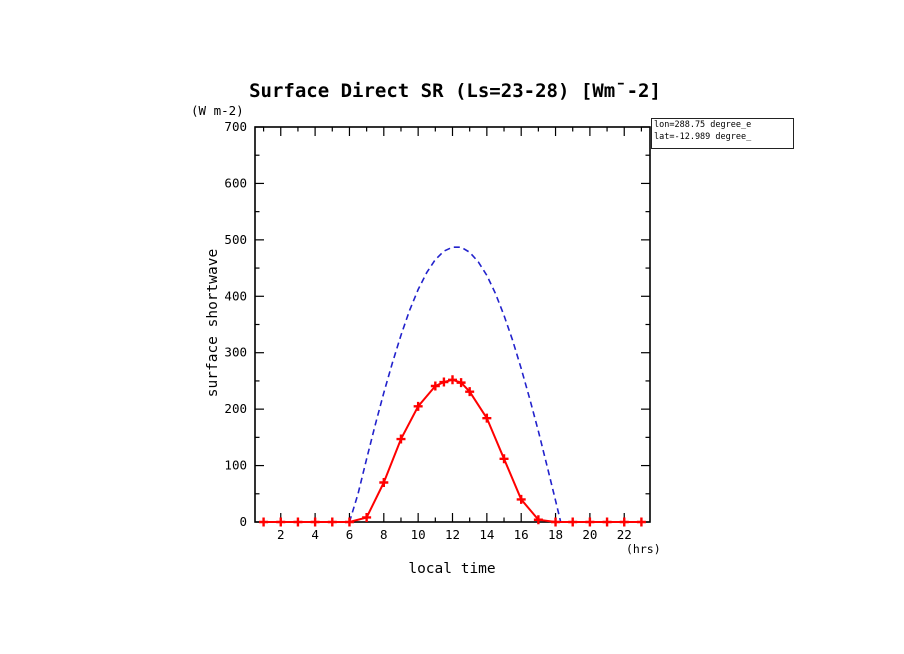  I want to click on y-tick-label: 400, so click(235, 295).